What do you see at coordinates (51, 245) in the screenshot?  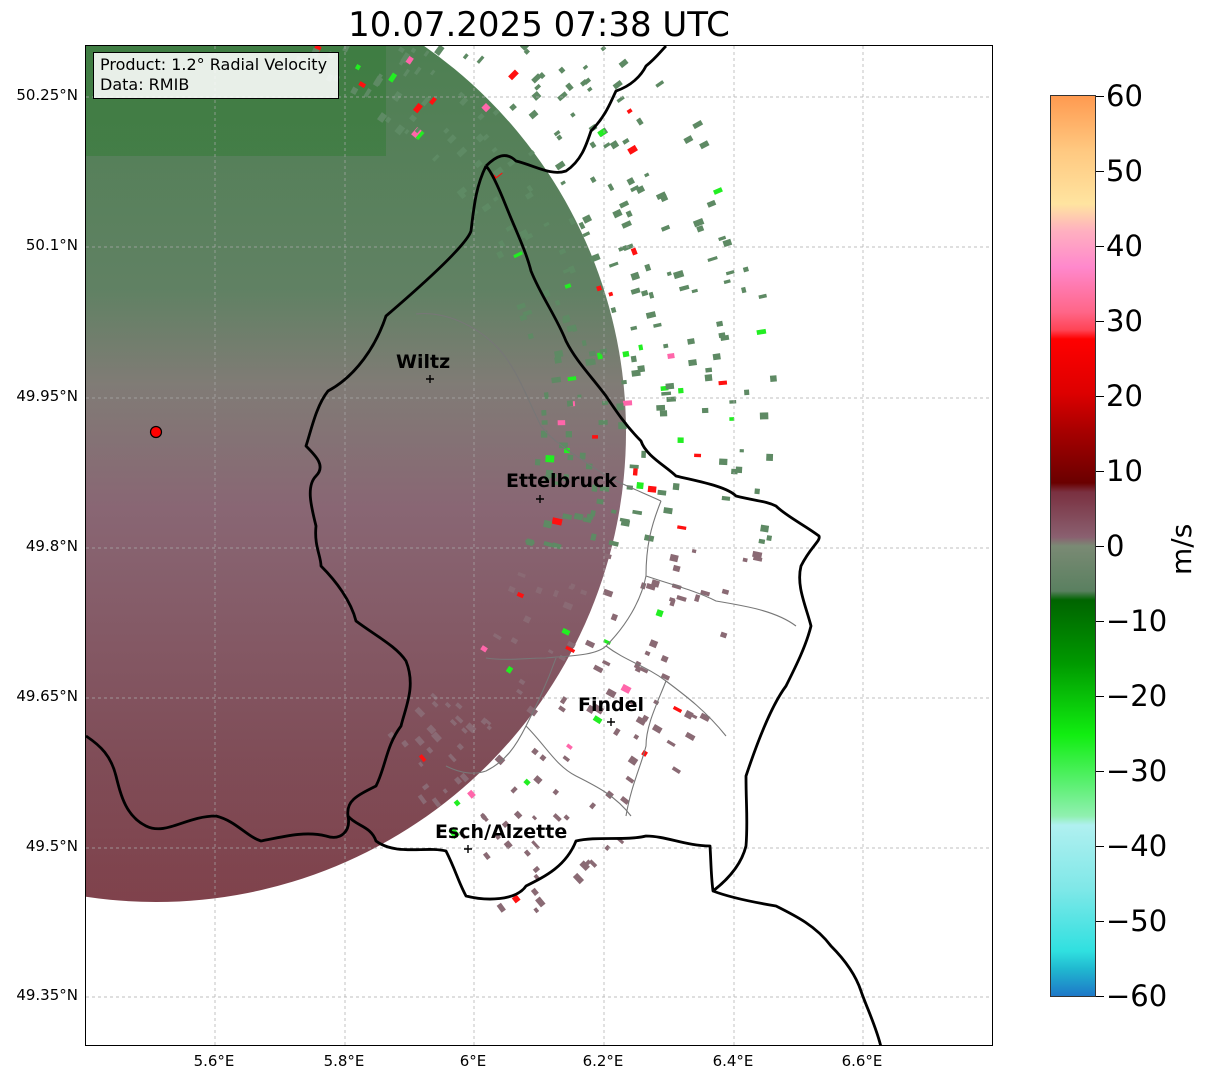 I see `lat-tick: 50.1°N` at bounding box center [51, 245].